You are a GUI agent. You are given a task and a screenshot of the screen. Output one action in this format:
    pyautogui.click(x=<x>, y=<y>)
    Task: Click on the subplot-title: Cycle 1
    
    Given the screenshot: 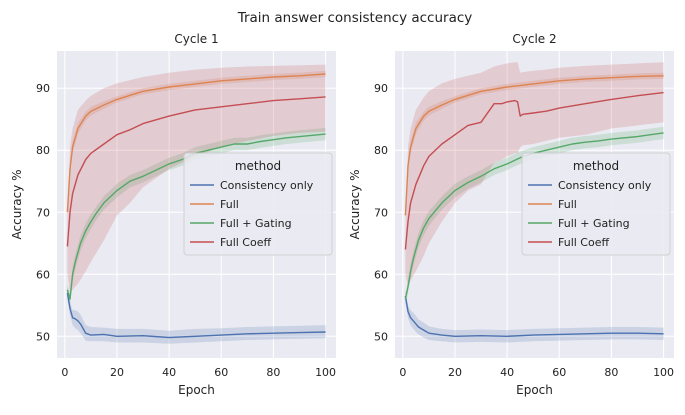 What is the action you would take?
    pyautogui.click(x=196, y=39)
    